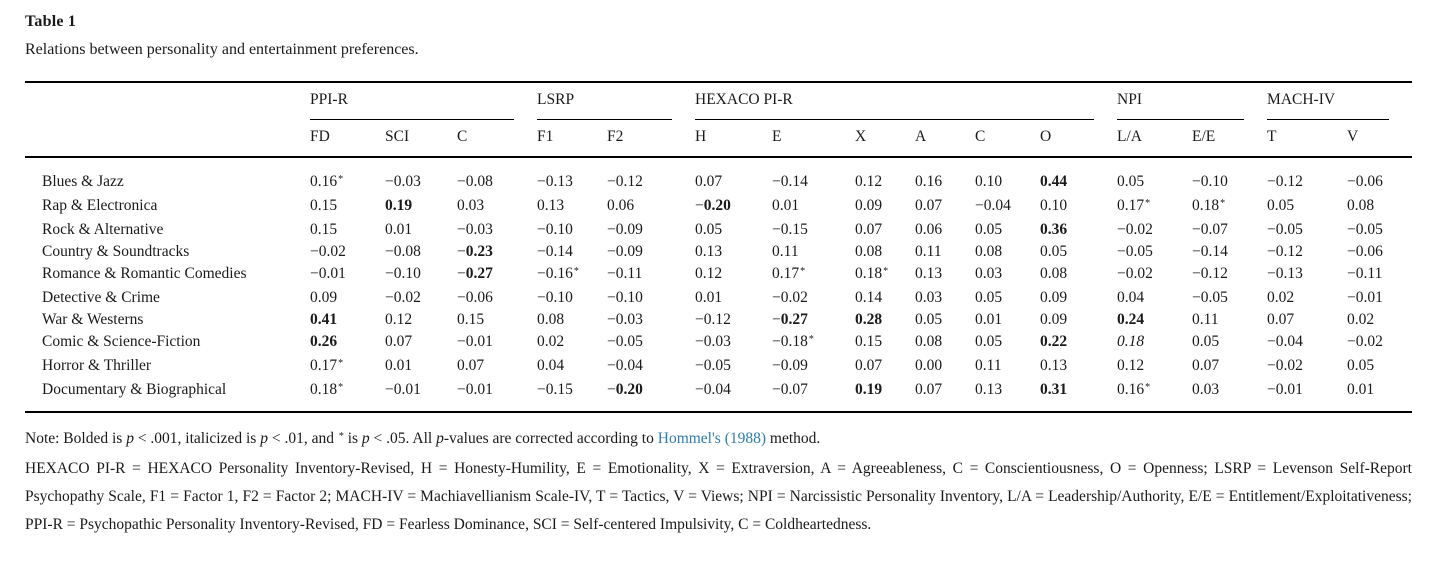  I want to click on corr-cell: 0.15, so click(324, 205).